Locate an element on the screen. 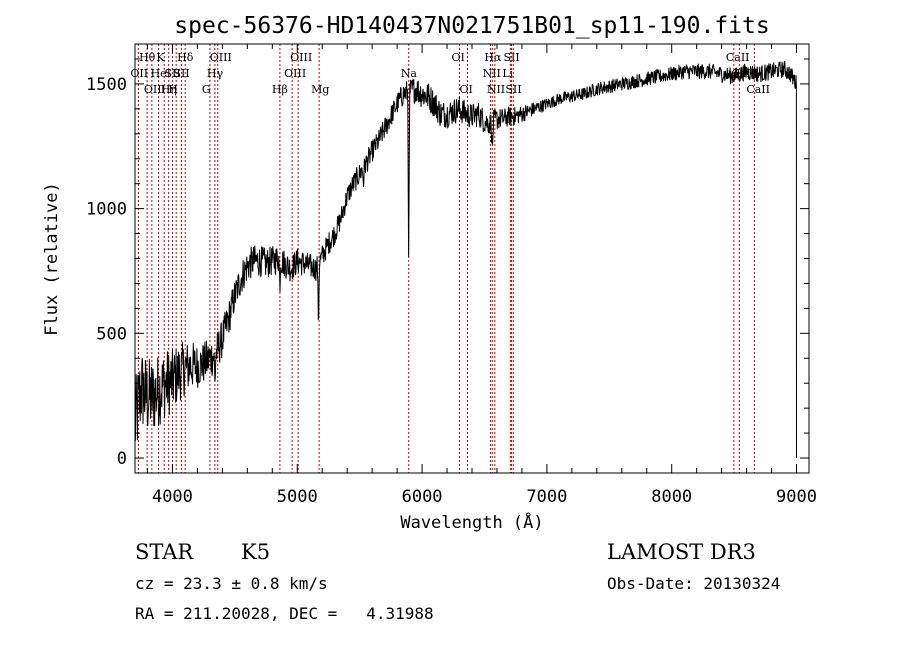 The image size is (900, 649). spectral-line-label: Hβ is located at coordinates (280, 89).